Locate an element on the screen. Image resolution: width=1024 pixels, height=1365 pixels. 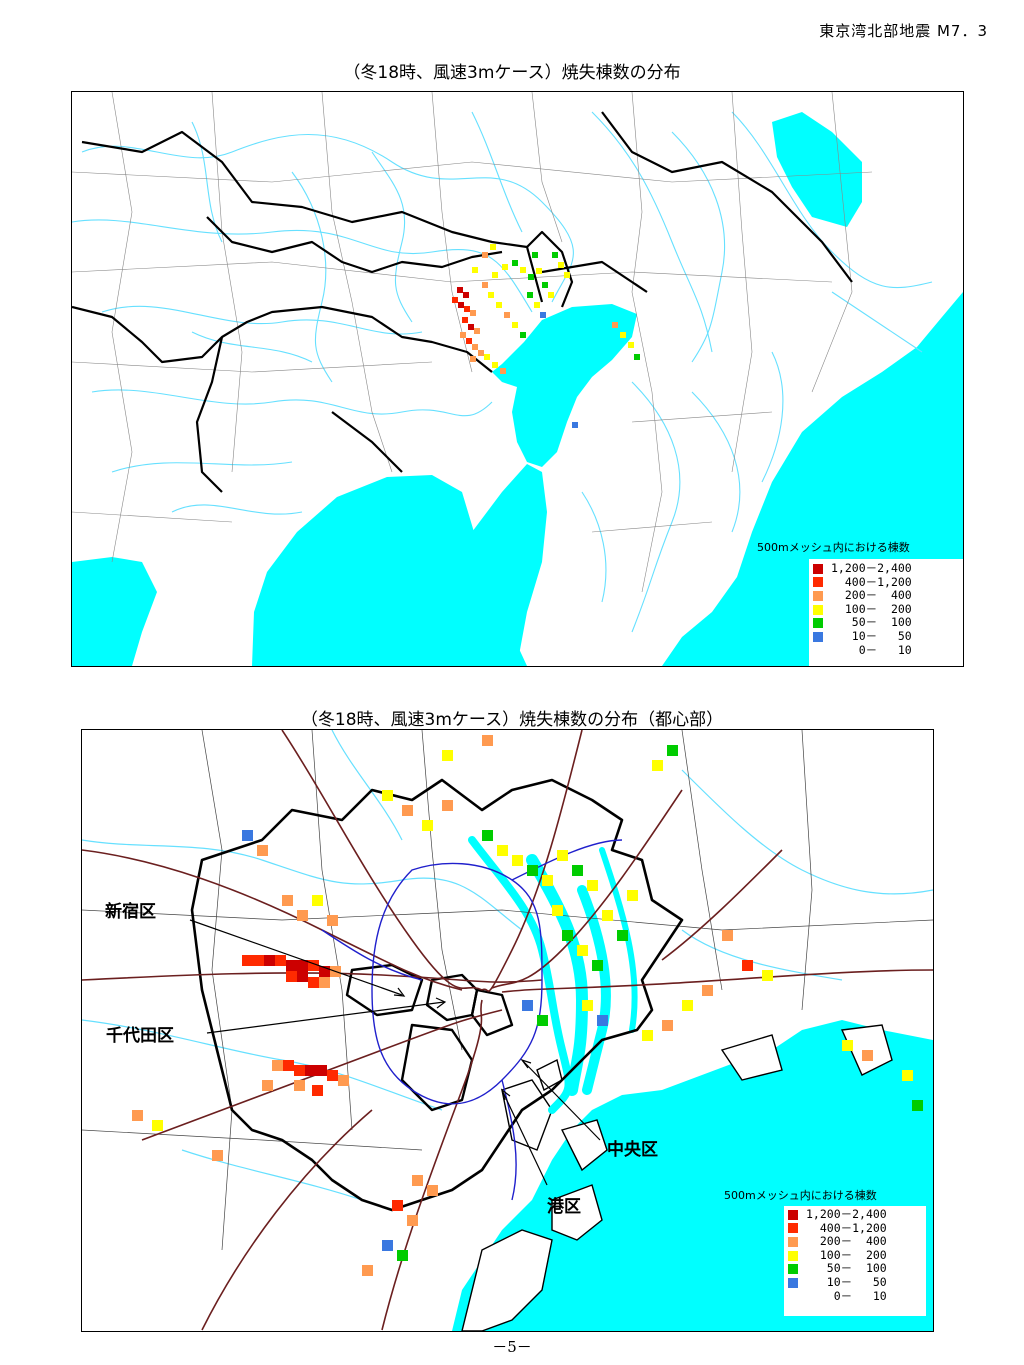
event-label: 東京湾北部地震 M7．3 is located at coordinates (903, 31).